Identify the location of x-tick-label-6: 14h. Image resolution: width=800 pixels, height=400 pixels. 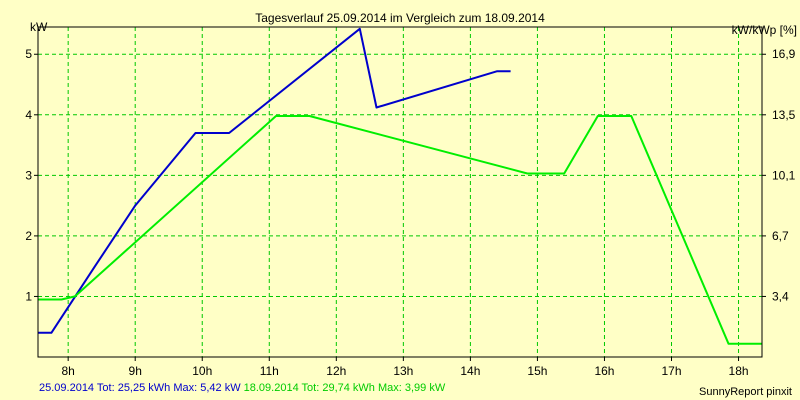
(470, 371).